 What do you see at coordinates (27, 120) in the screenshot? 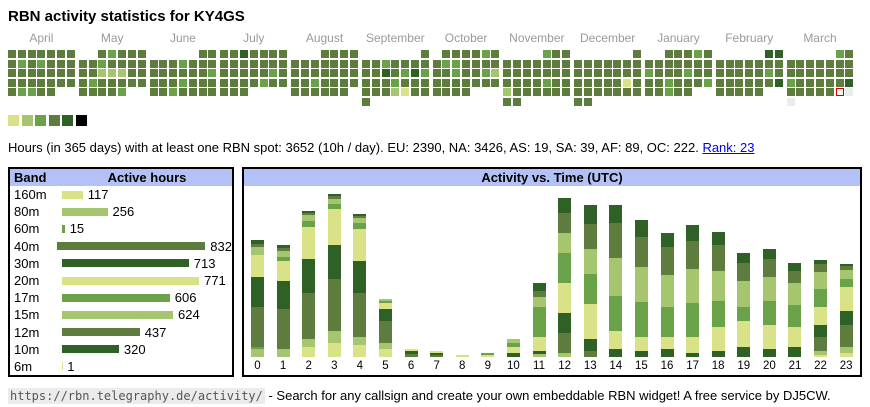
I see `legend-swatch` at bounding box center [27, 120].